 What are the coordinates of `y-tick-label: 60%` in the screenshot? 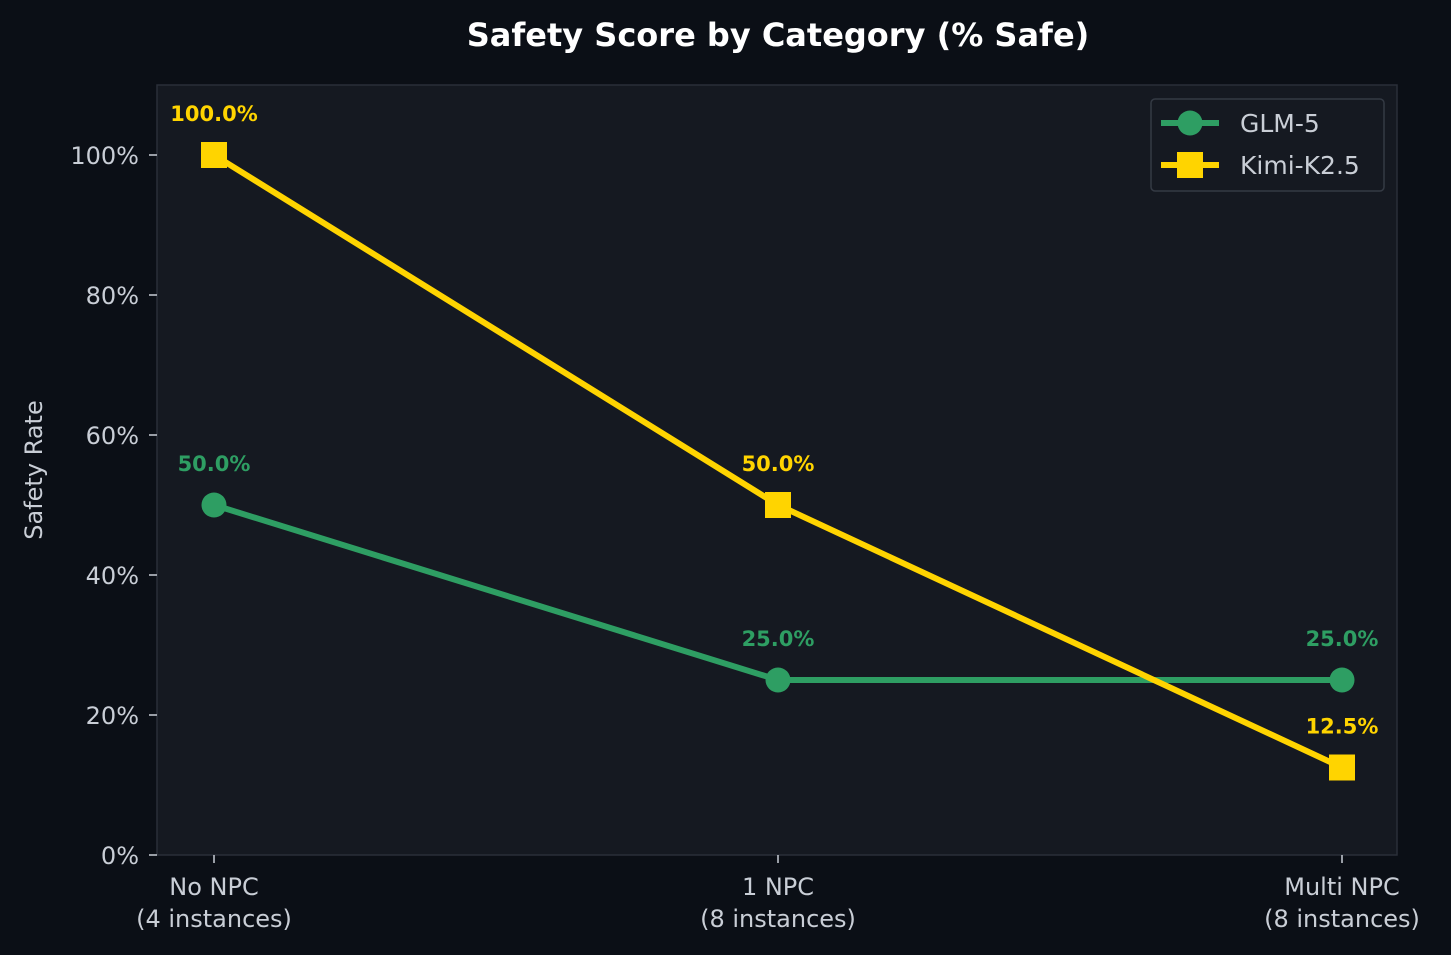 It's located at (112, 436).